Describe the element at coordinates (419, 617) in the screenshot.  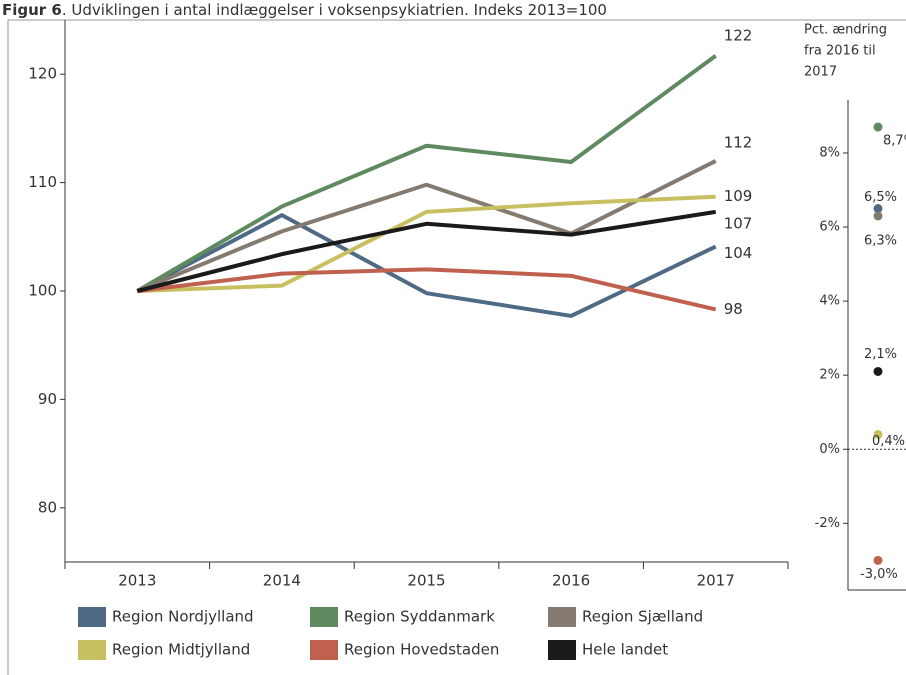
I see `legend-label: Region Syddanmark` at that location.